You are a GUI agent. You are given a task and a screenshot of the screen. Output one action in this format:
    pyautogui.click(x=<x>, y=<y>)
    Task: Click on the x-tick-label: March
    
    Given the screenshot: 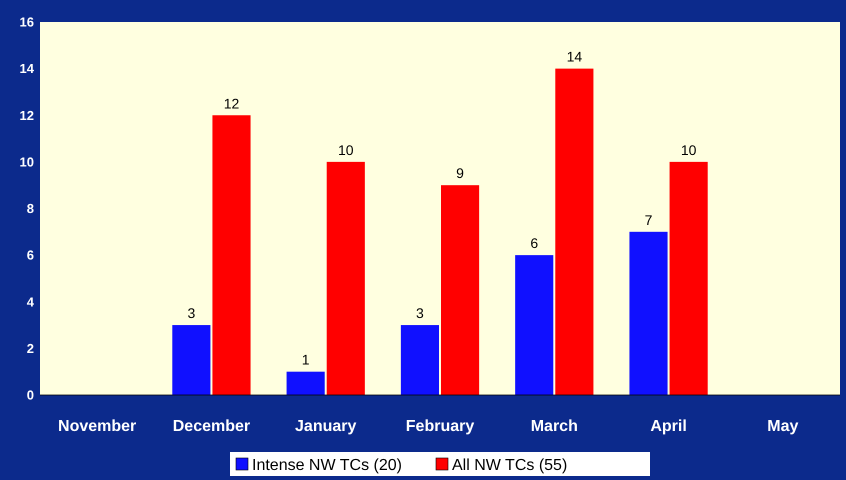 What is the action you would take?
    pyautogui.click(x=554, y=426)
    